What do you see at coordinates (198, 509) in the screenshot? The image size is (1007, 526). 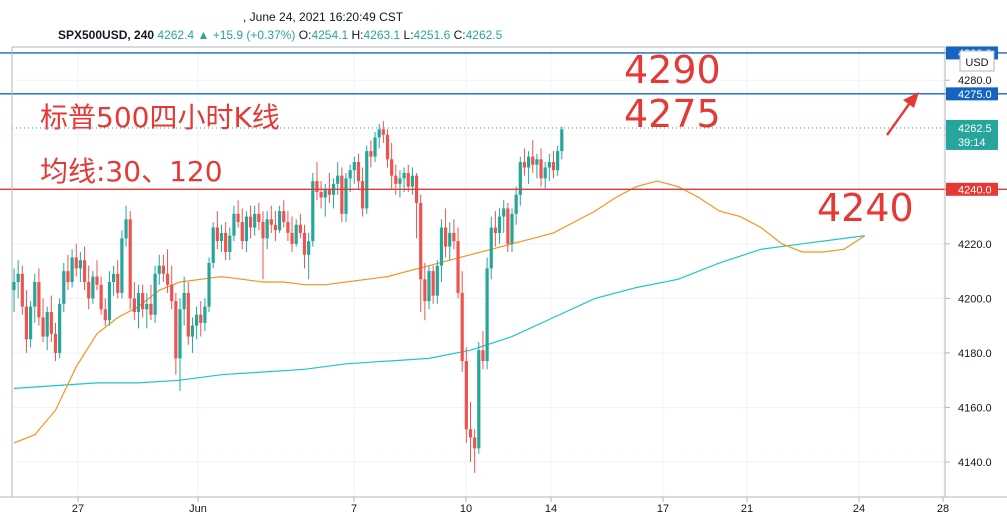 I see `x-tick-label: Jun` at bounding box center [198, 509].